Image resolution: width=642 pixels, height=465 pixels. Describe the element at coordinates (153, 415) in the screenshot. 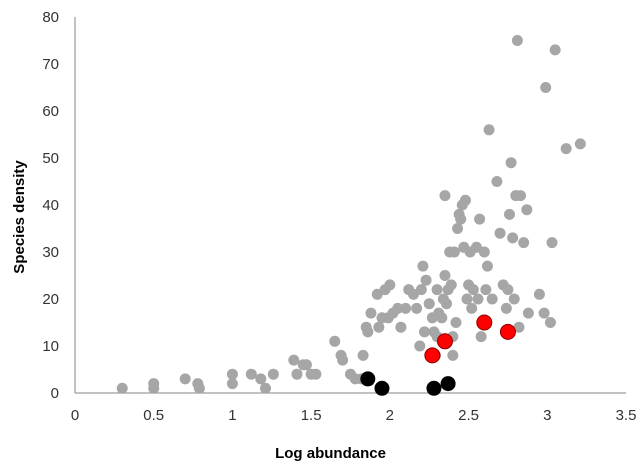

I see `x-tick-label: 0.5` at that location.